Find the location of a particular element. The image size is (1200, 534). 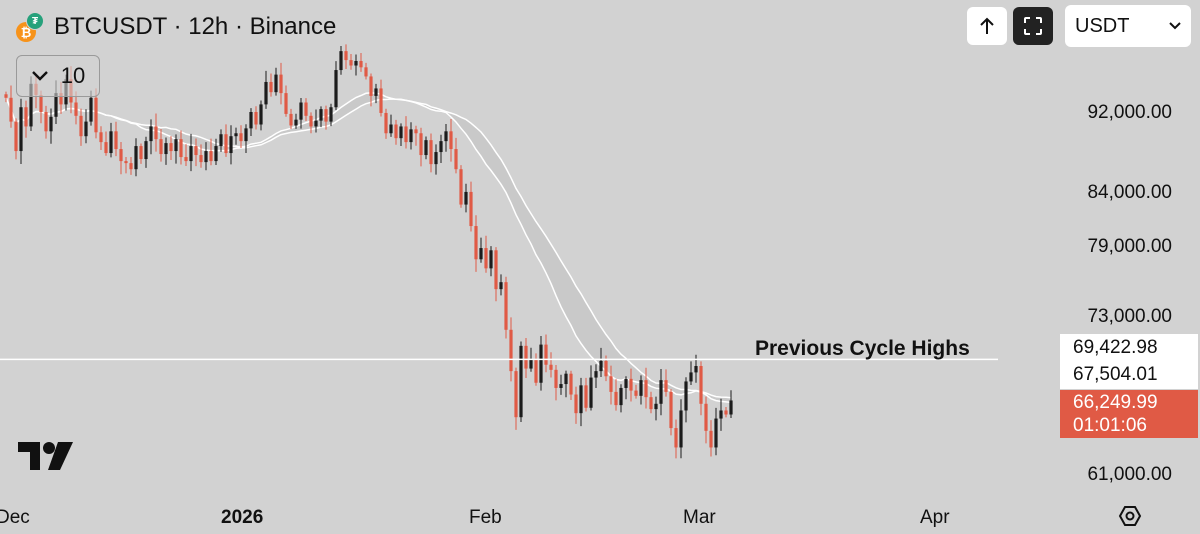

price-axis-label: 84,000.00 is located at coordinates (1129, 192).